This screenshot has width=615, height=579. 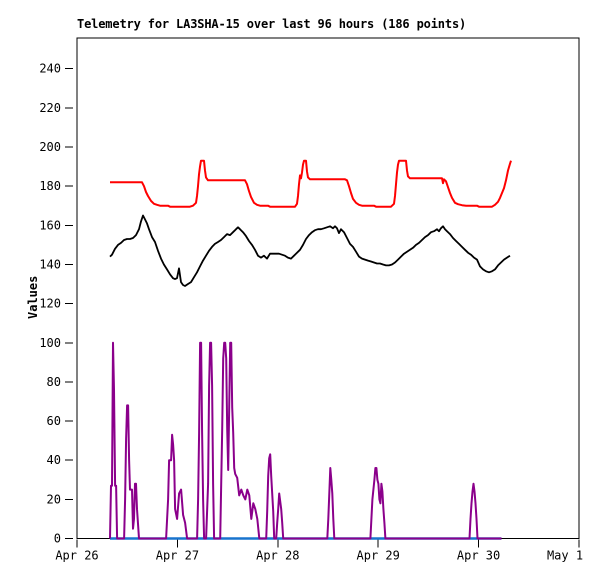 What do you see at coordinates (50, 108) in the screenshot?
I see `y-tick-label: 220` at bounding box center [50, 108].